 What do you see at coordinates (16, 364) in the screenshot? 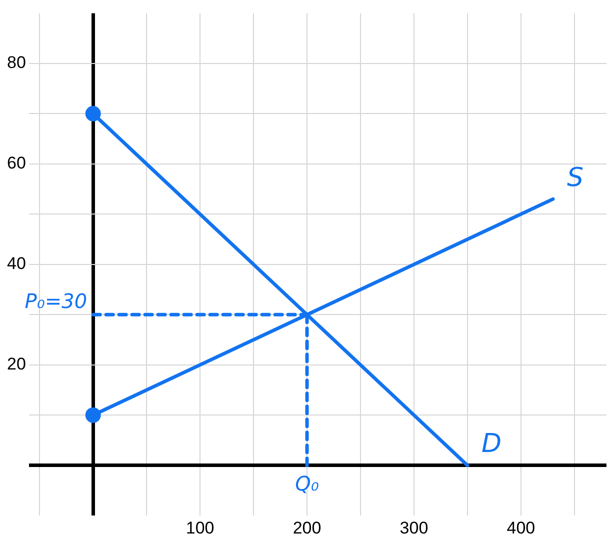
I see `y-tick-label: 20` at bounding box center [16, 364].